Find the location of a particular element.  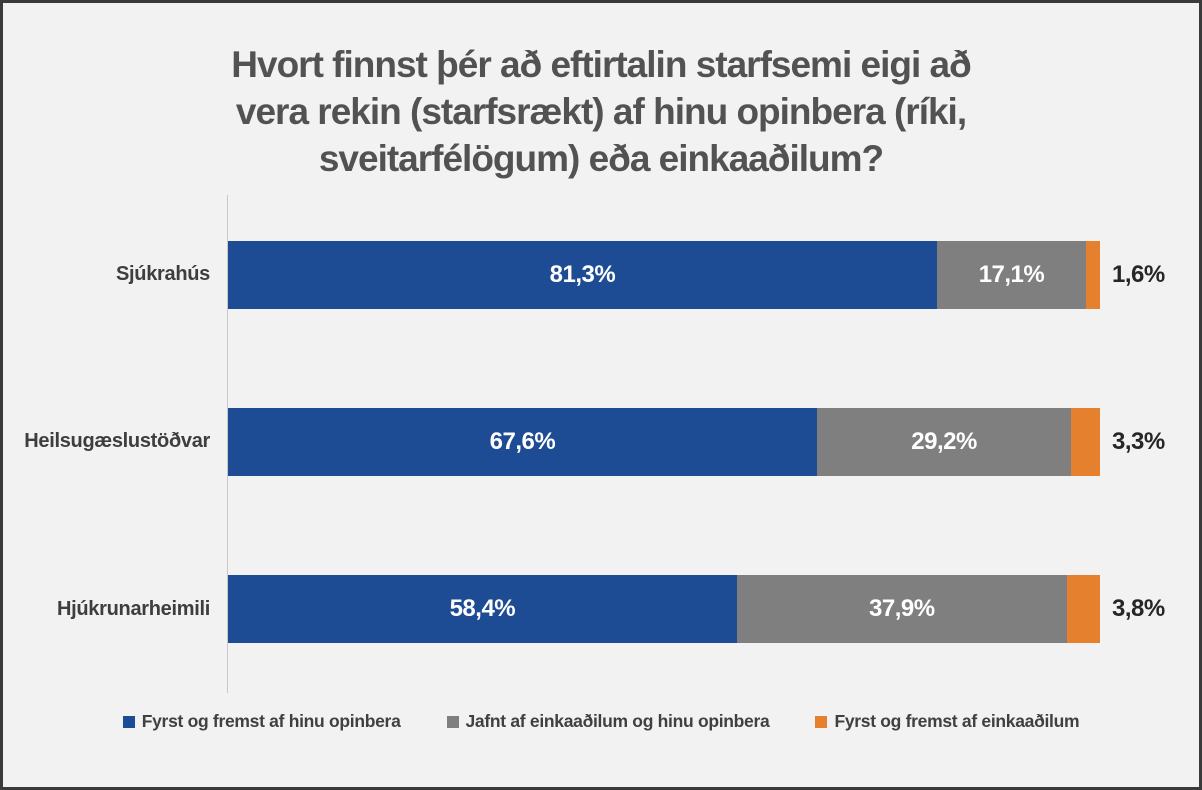

category-label: Heilsugæslustöðvar is located at coordinates (117, 441).